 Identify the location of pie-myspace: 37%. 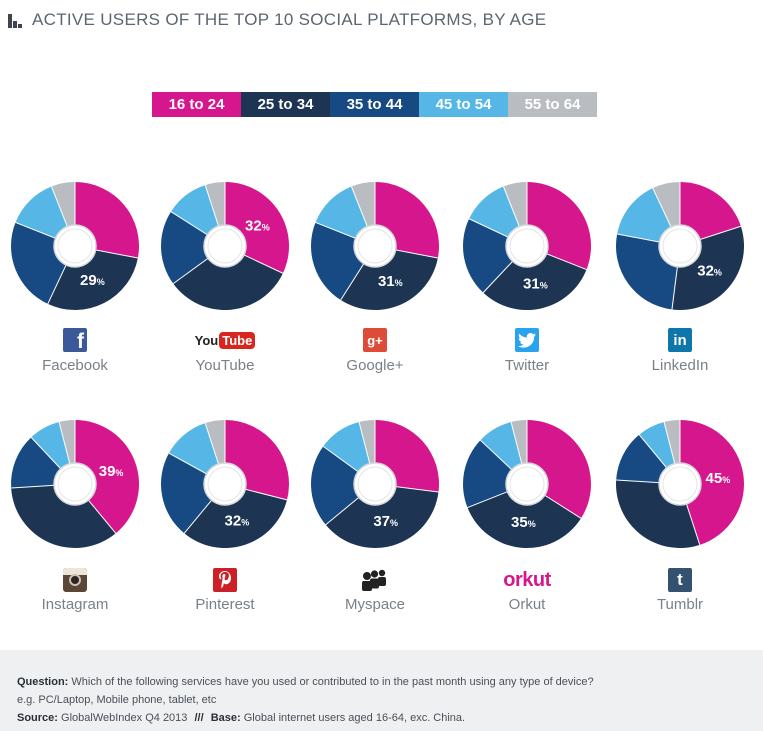
(375, 484).